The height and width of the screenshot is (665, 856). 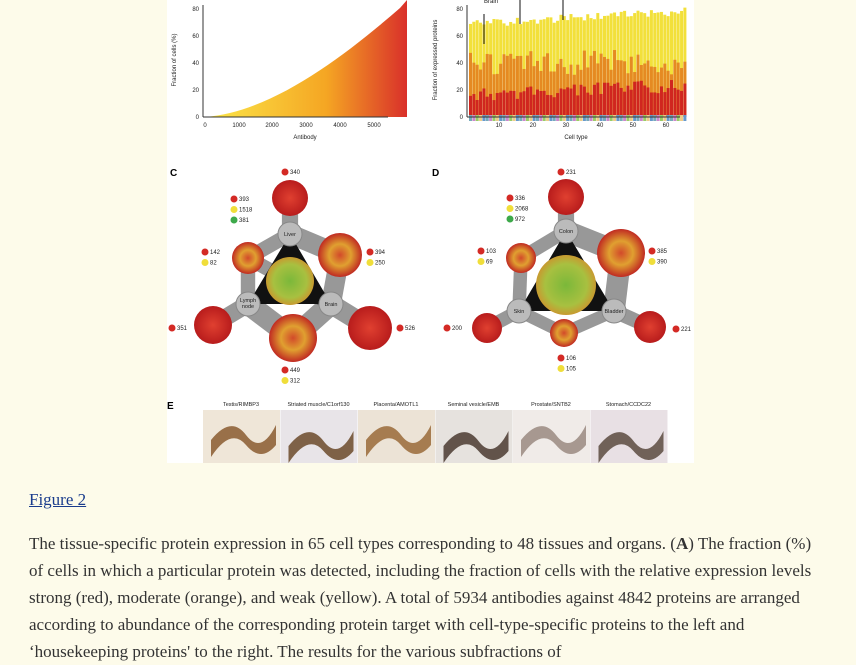 What do you see at coordinates (566, 126) in the screenshot?
I see `label: 30` at bounding box center [566, 126].